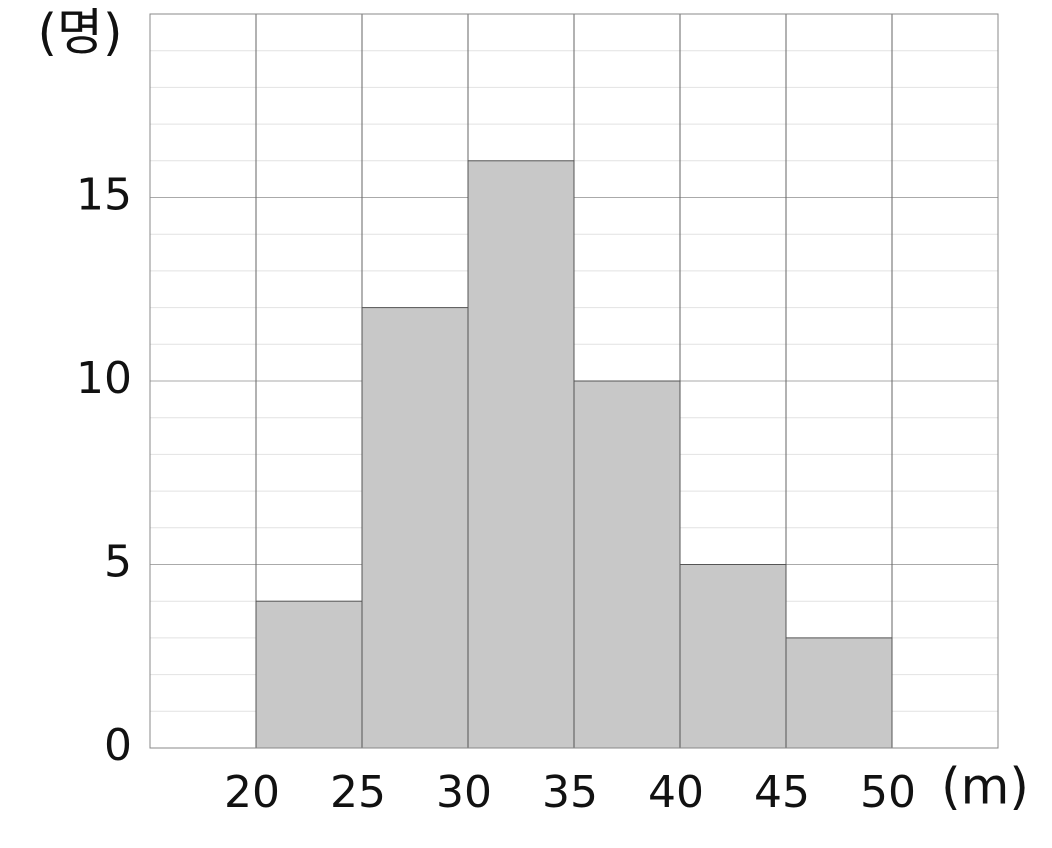 This screenshot has height=848, width=1052. What do you see at coordinates (118, 745) in the screenshot?
I see `y-tick-label: 0` at bounding box center [118, 745].